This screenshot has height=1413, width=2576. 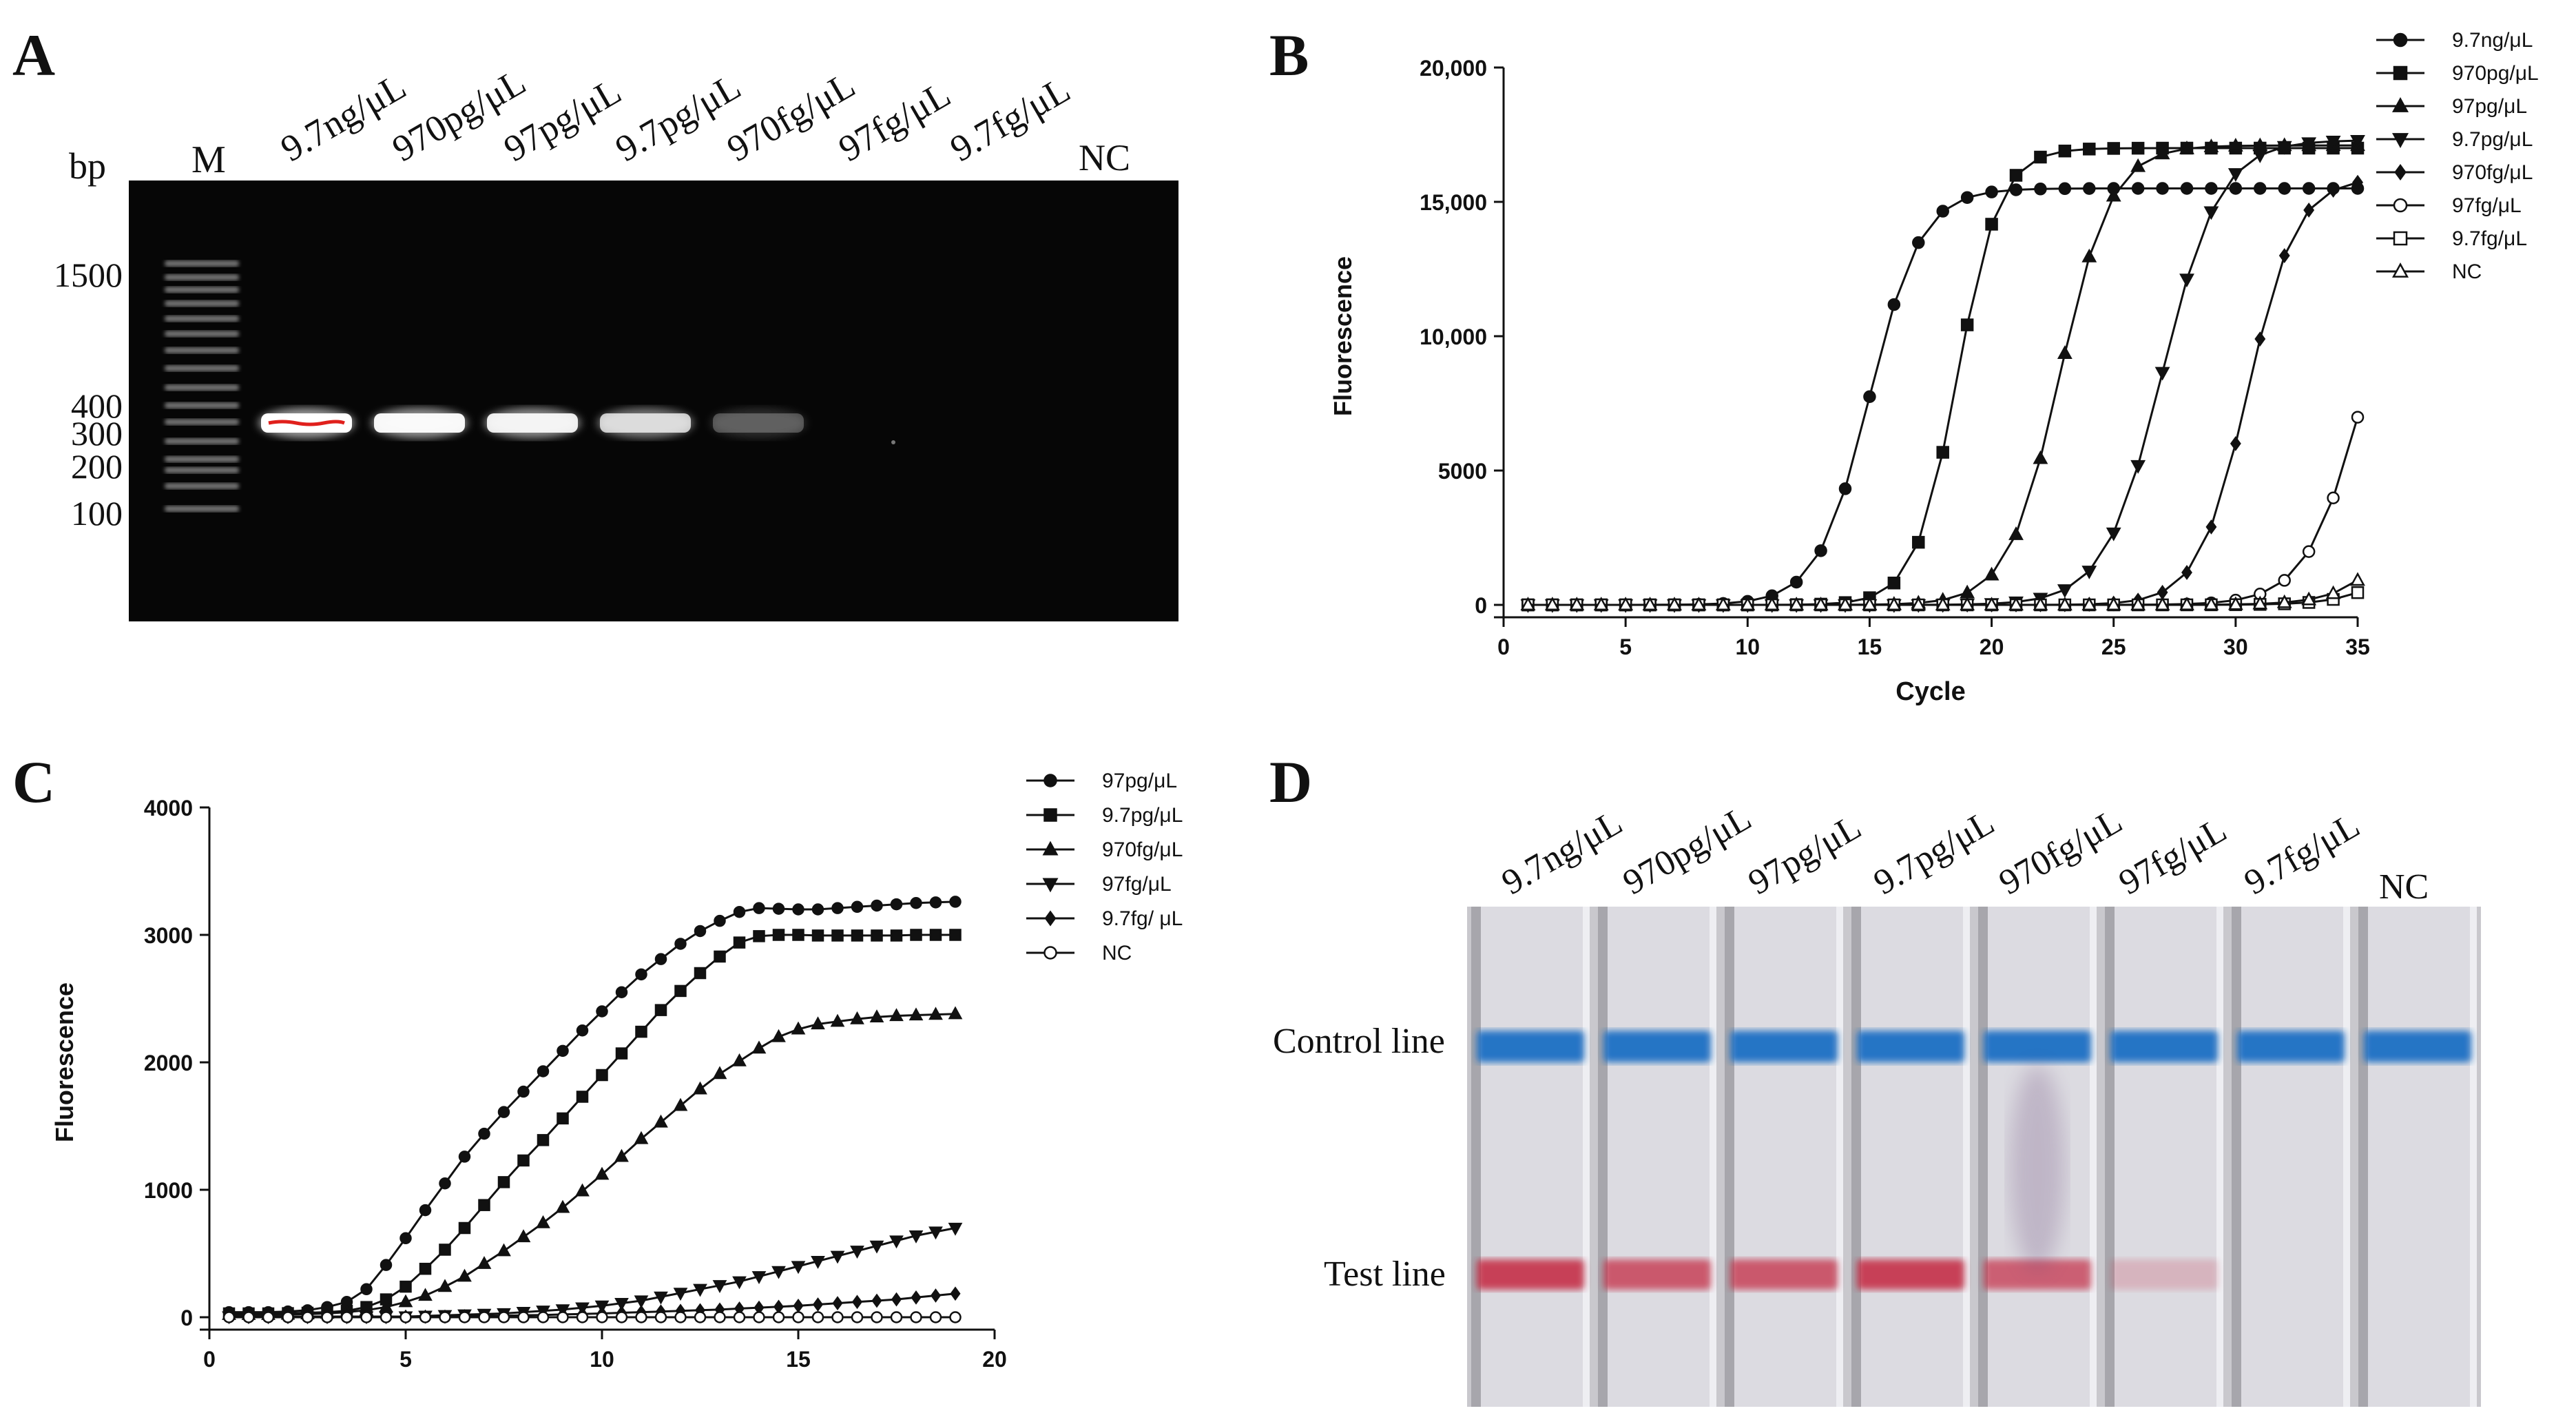 I want to click on legend-entry: NC, so click(x=2429, y=271).